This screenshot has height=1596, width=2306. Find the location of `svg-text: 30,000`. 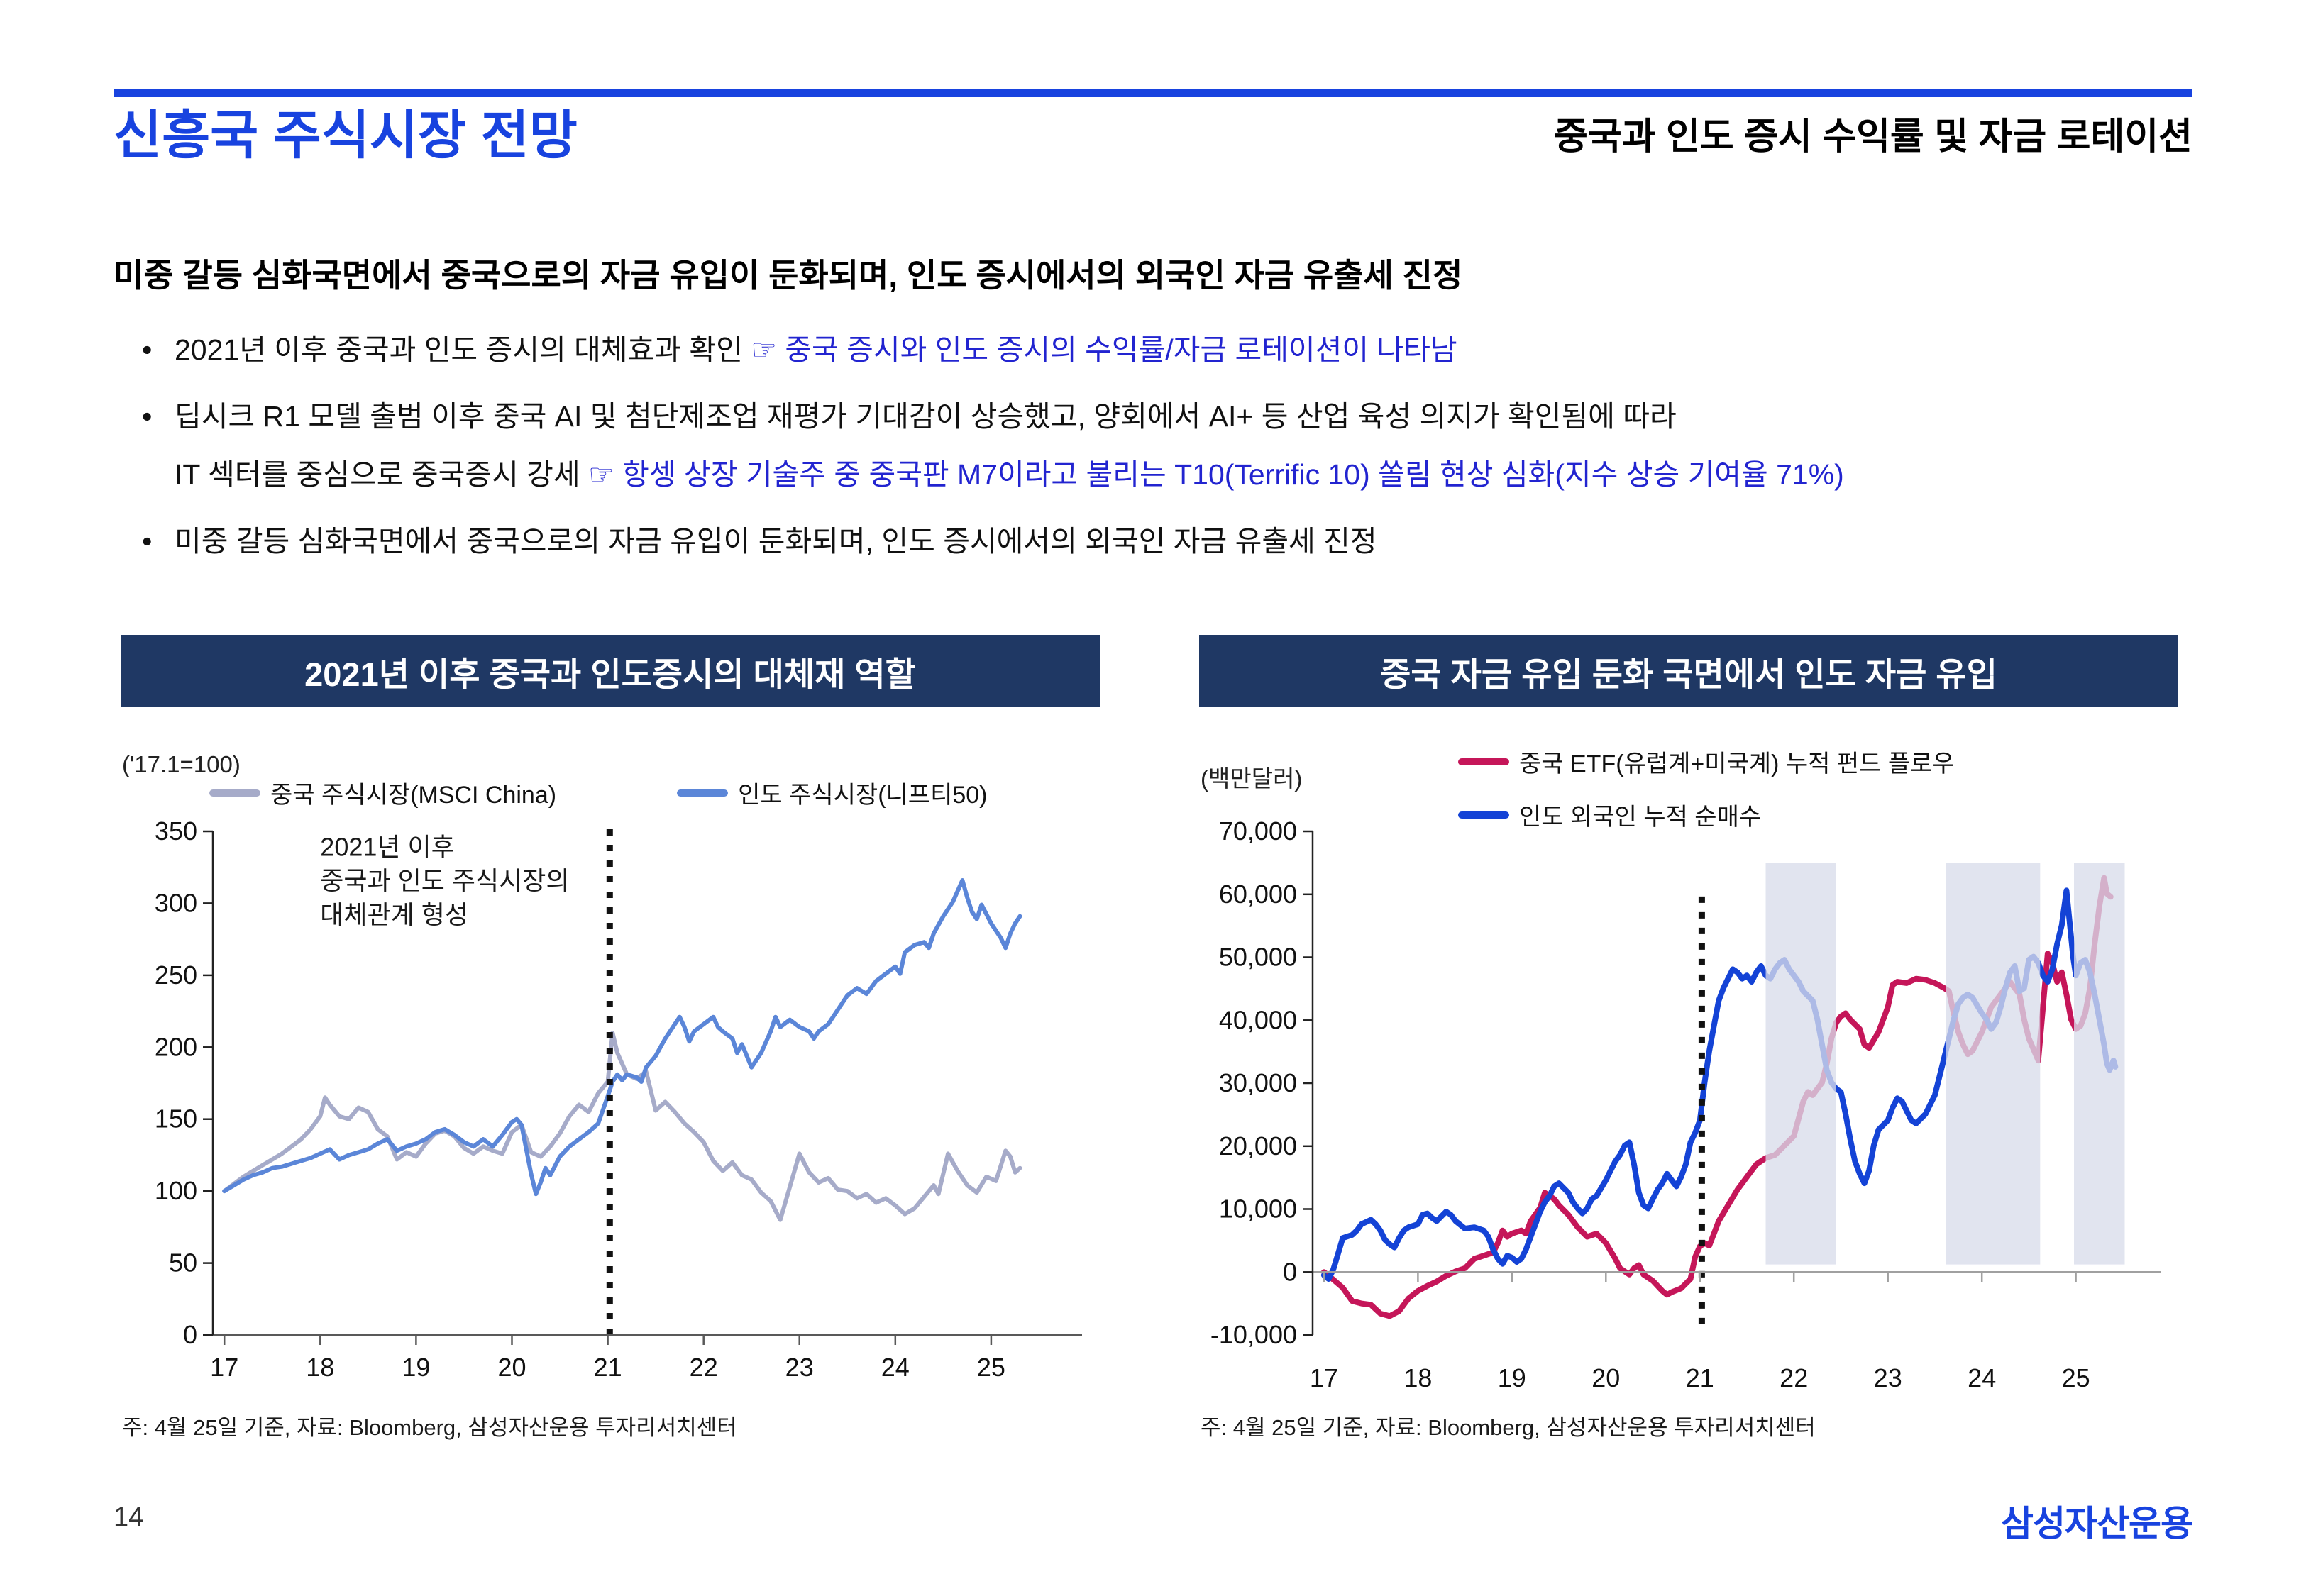

svg-text: 30,000 is located at coordinates (1258, 1082).